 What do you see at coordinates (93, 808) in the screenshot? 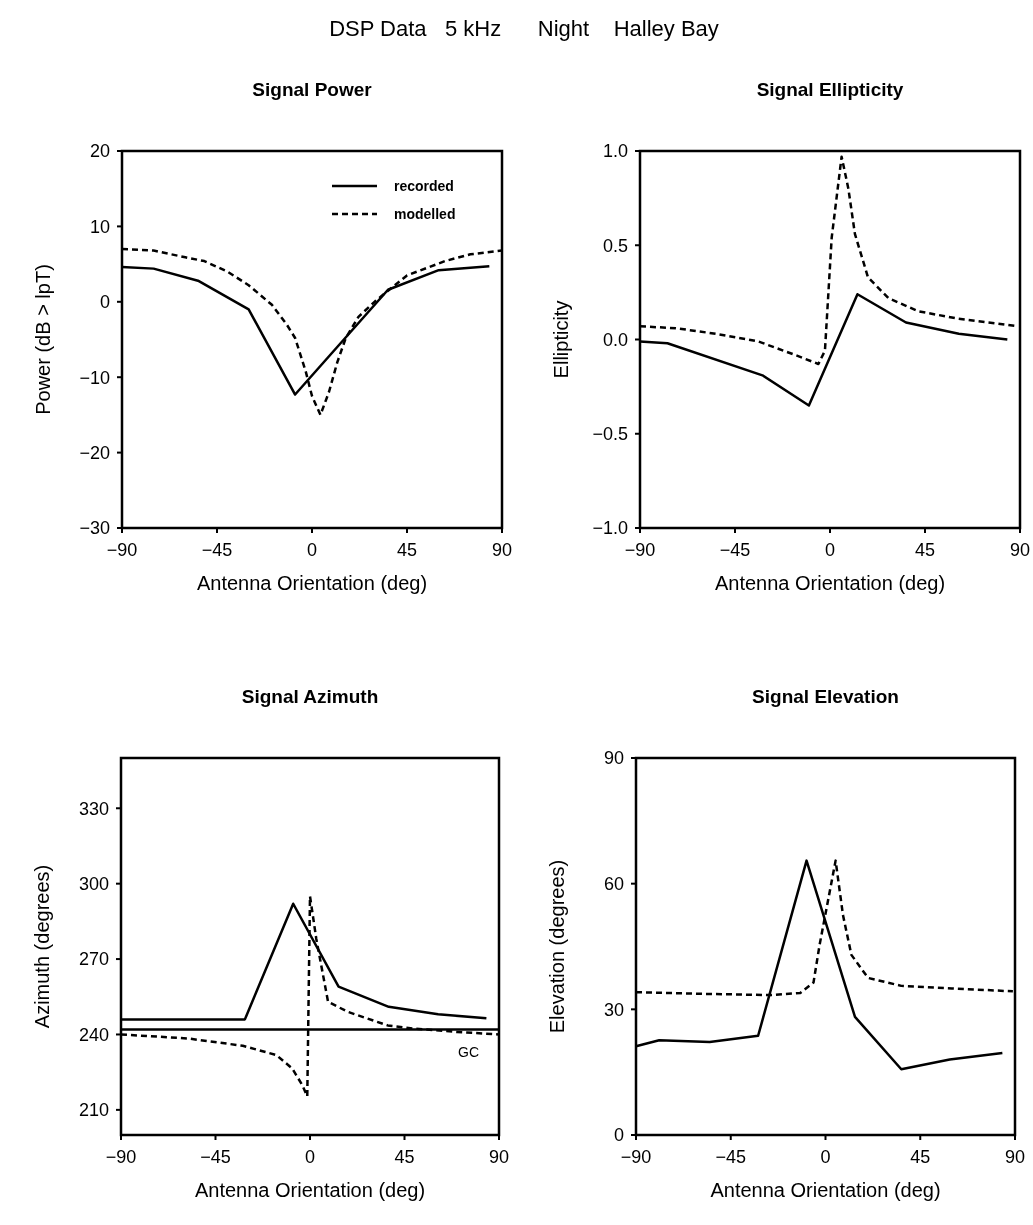
I see `y-tick-label: 330` at bounding box center [93, 808].